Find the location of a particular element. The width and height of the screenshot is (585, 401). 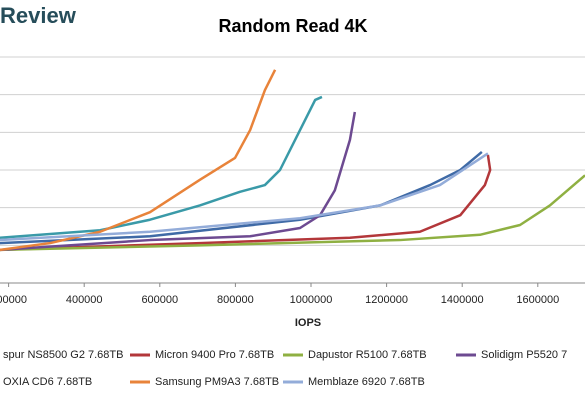

legend-label: spur NS8500 G2 7.68TB is located at coordinates (63, 355).